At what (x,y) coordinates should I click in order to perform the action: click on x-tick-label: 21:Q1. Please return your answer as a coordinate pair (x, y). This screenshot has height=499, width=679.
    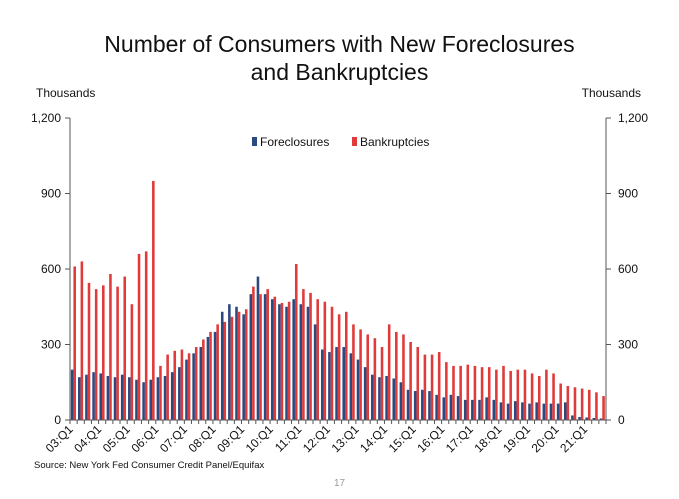
    Looking at the image, I should click on (573, 438).